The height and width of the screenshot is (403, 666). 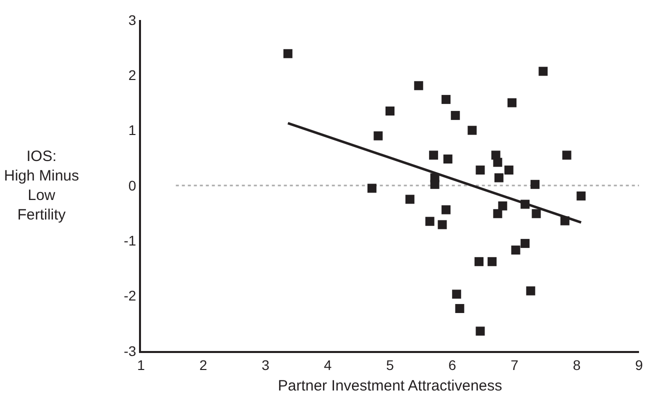 I want to click on y-tick-label: 1, so click(x=132, y=130).